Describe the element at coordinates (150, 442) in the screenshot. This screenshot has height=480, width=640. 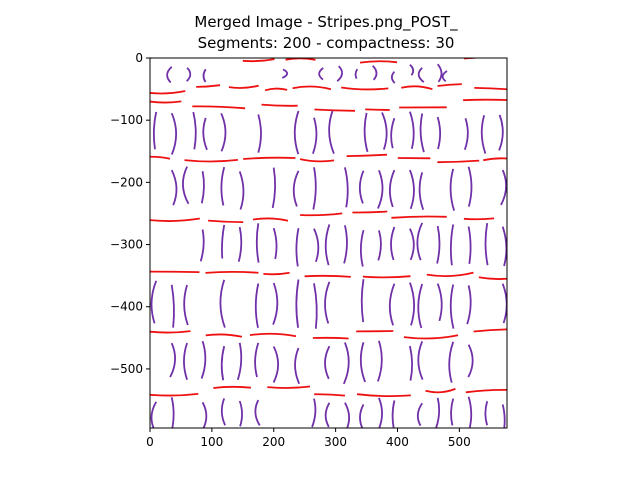
I see `x-tick-label: 0` at that location.